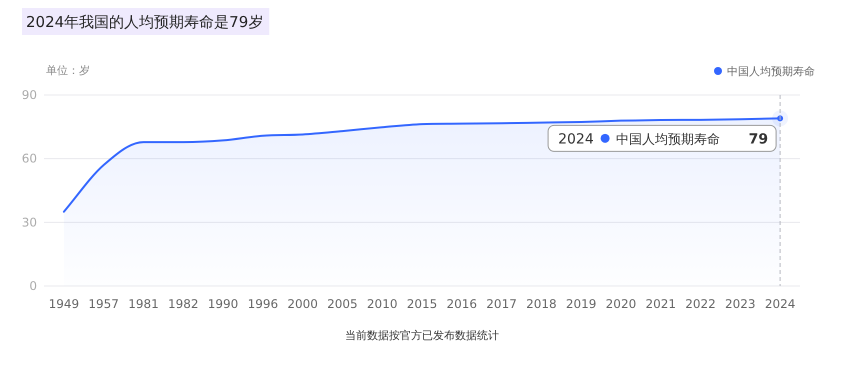 This screenshot has width=865, height=378. I want to click on legend: 中国人均预期寿命, so click(764, 71).